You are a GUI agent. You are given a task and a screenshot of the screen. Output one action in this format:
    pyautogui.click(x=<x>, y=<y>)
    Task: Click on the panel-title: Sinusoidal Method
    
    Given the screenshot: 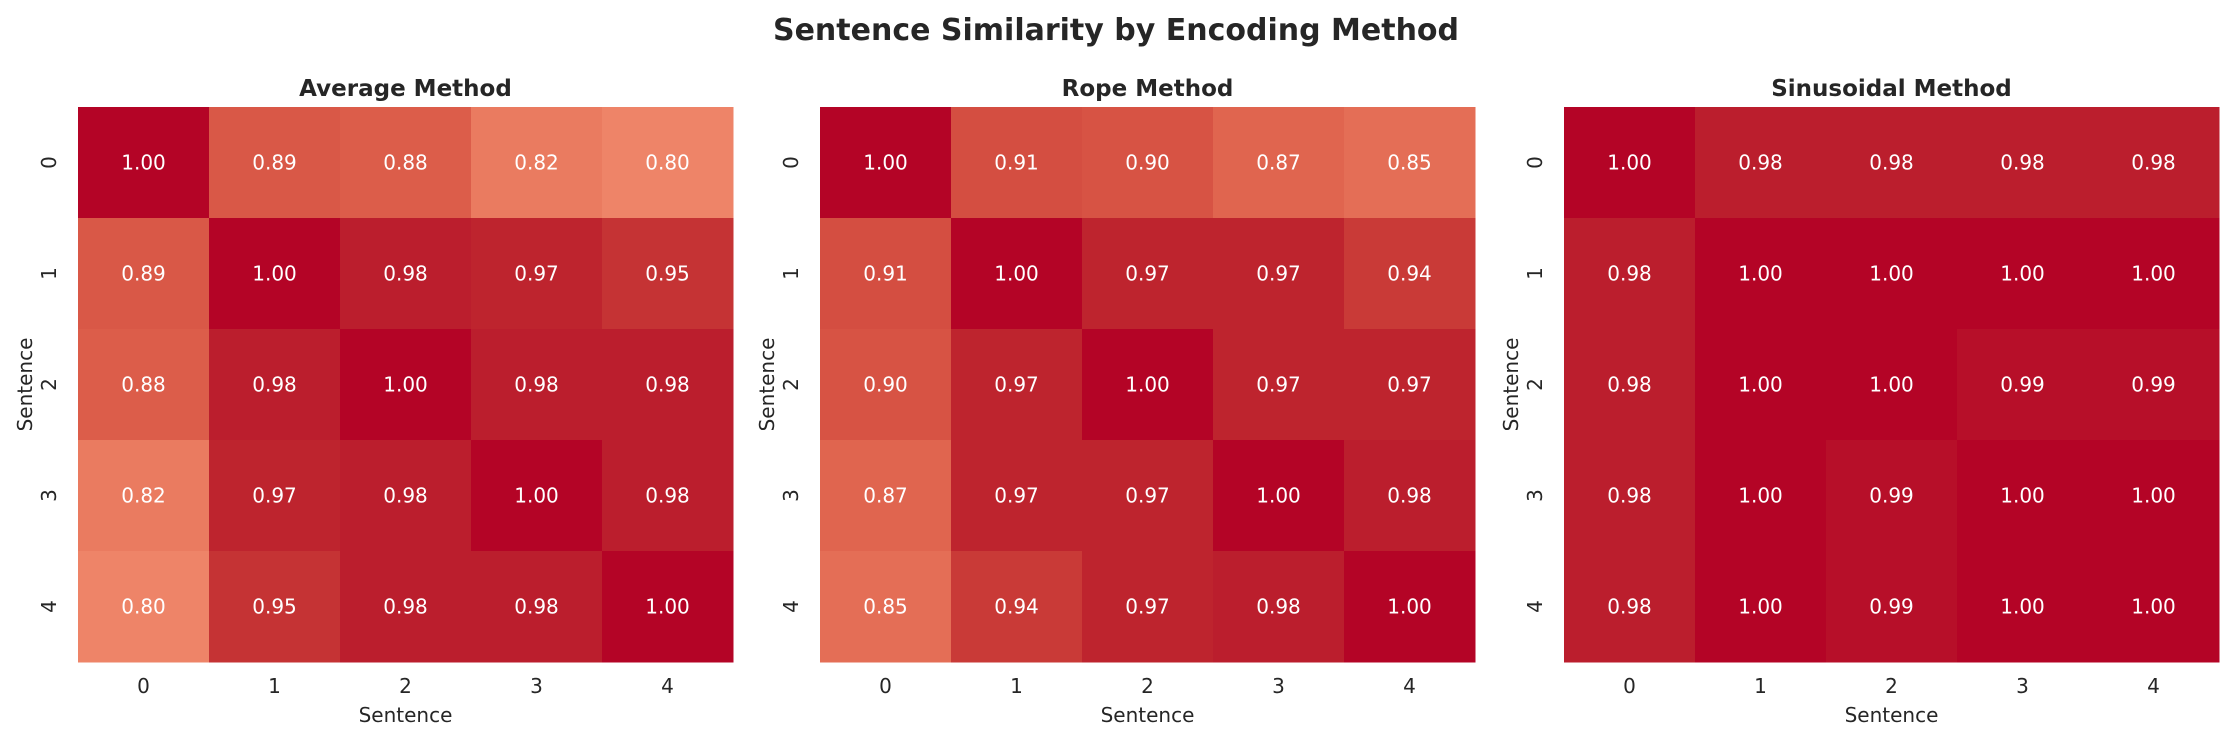 What is the action you would take?
    pyautogui.click(x=1891, y=89)
    